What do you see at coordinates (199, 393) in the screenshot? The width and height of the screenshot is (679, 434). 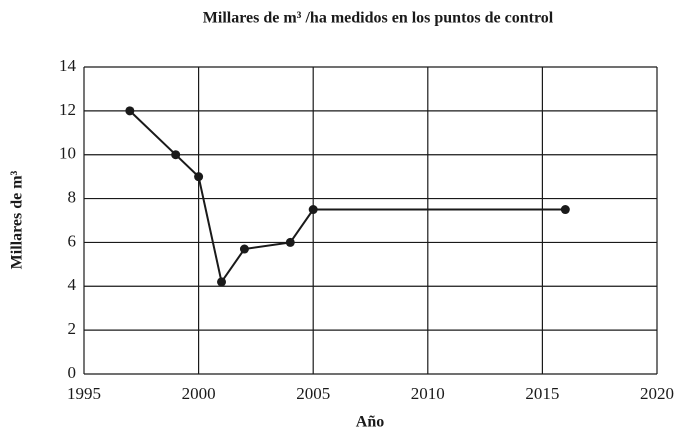 I see `x-tick-label: 2000` at bounding box center [199, 393].